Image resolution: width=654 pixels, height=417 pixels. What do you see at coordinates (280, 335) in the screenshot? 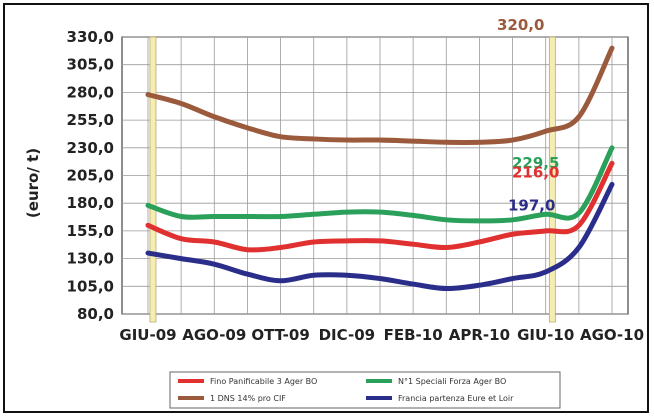
I see `x-tick-label: OTT-09` at bounding box center [280, 335].